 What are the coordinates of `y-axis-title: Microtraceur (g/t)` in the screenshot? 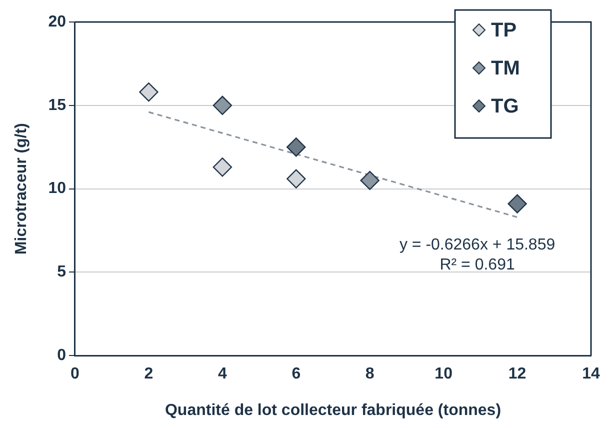 It's located at (21, 189).